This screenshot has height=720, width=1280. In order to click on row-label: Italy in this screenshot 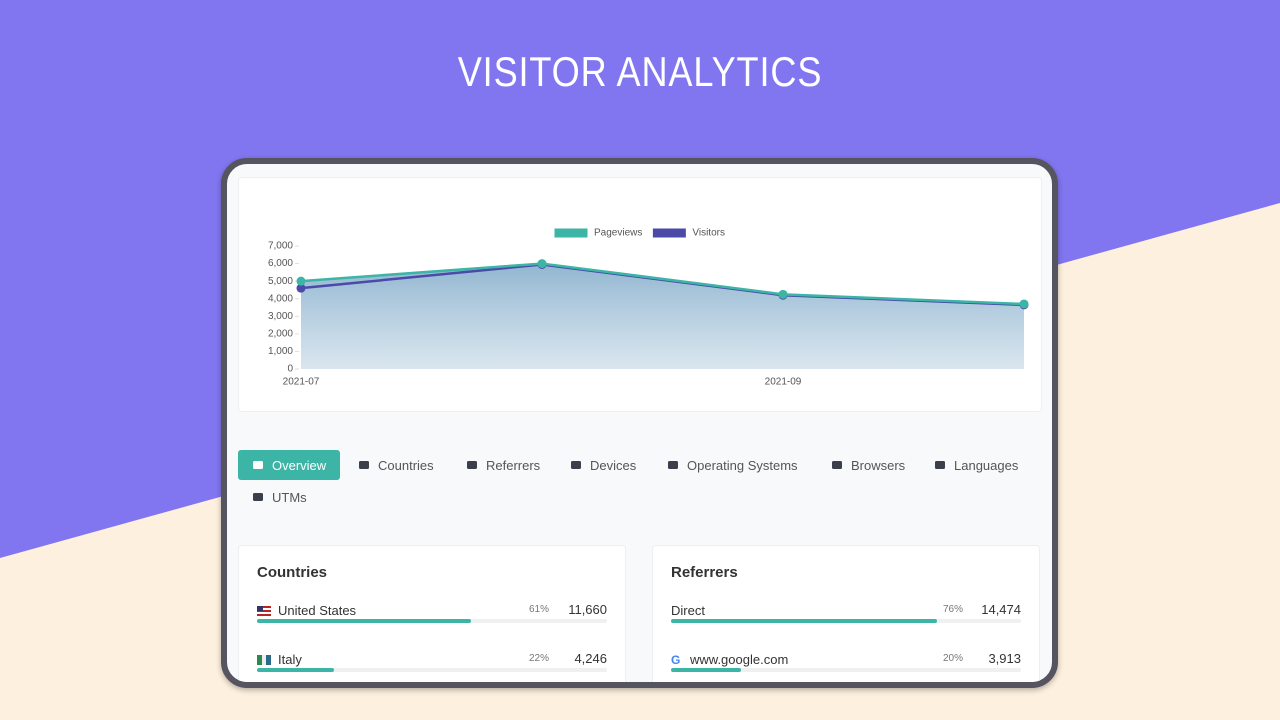, I will do `click(290, 659)`.